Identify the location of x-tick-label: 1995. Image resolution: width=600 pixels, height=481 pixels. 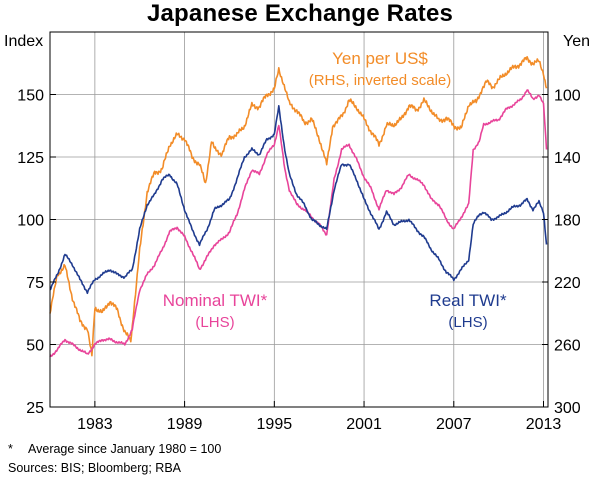
(275, 424).